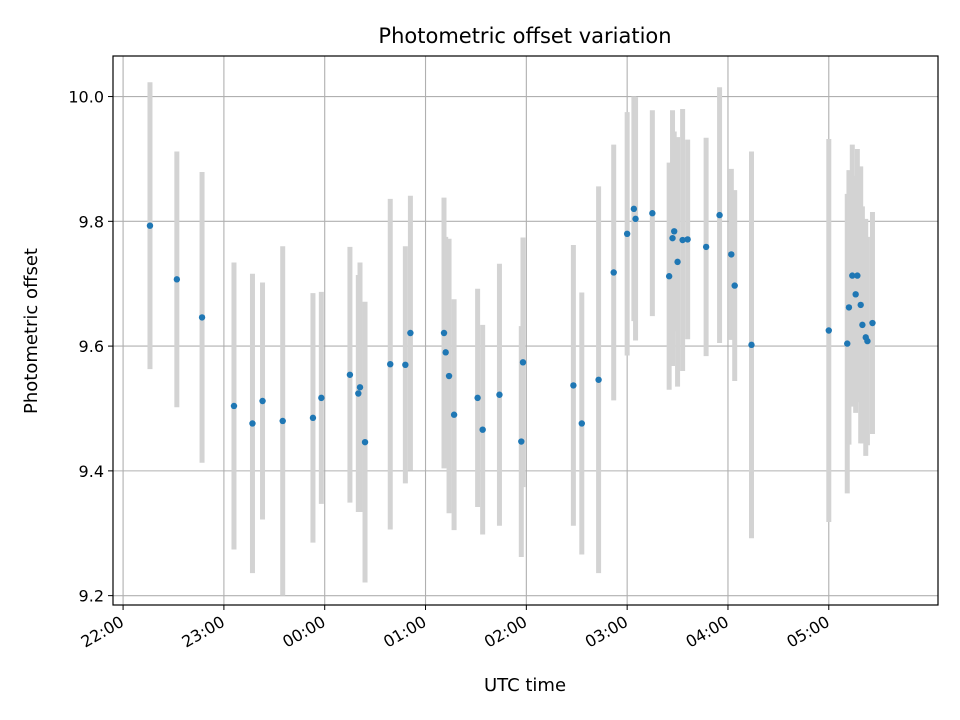 This screenshot has height=720, width=960. I want to click on y-tick-label: 9.4, so click(91, 471).